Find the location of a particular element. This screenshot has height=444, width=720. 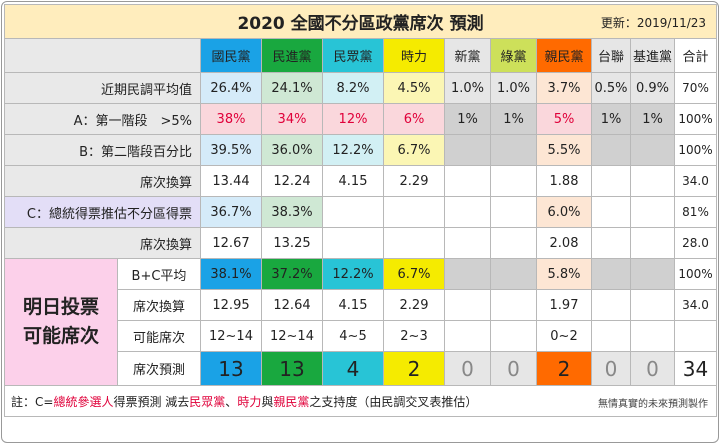

value-cell-親民黨: 1.97 is located at coordinates (564, 305).